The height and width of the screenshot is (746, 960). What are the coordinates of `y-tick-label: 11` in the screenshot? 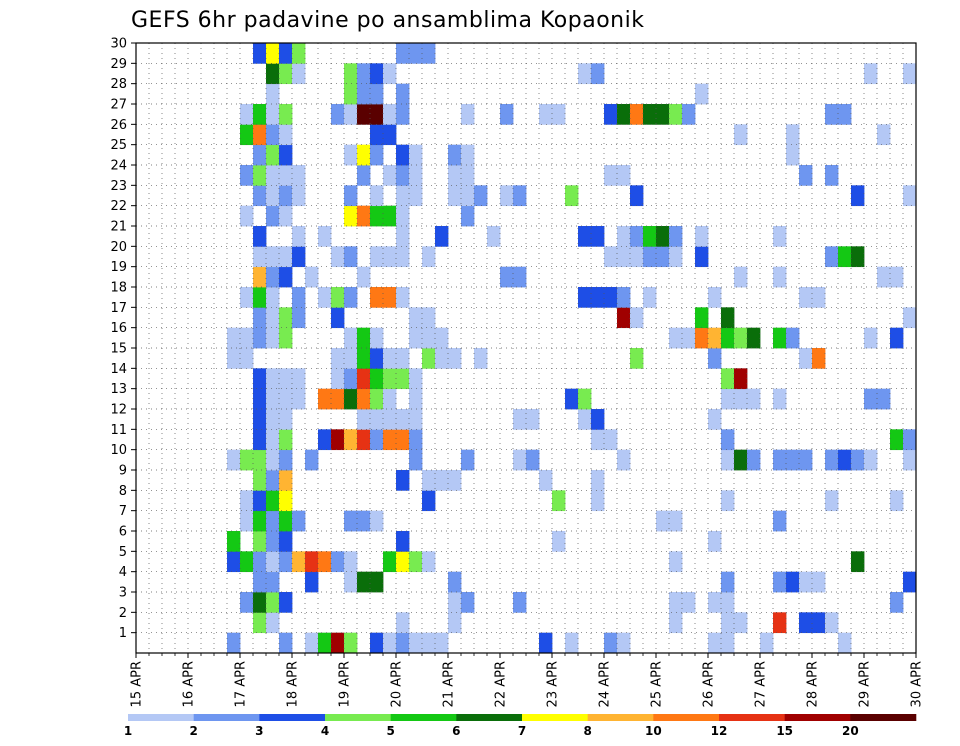 It's located at (118, 430).